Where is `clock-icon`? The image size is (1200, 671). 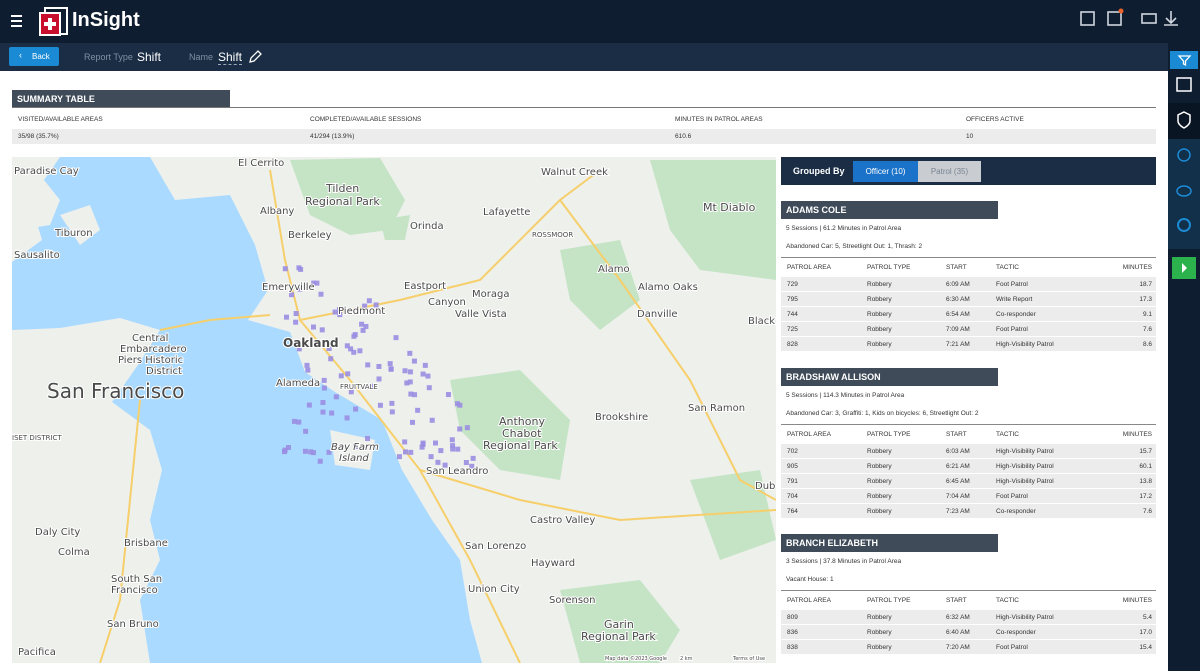
clock-icon is located at coordinates (1184, 155).